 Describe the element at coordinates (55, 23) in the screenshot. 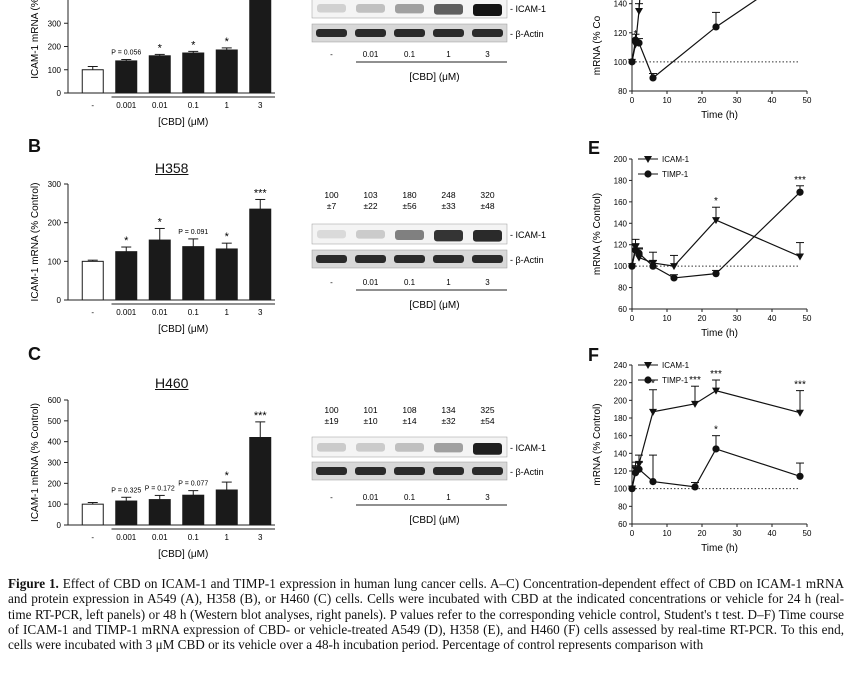

I see `y-tick-label-a: 300` at that location.